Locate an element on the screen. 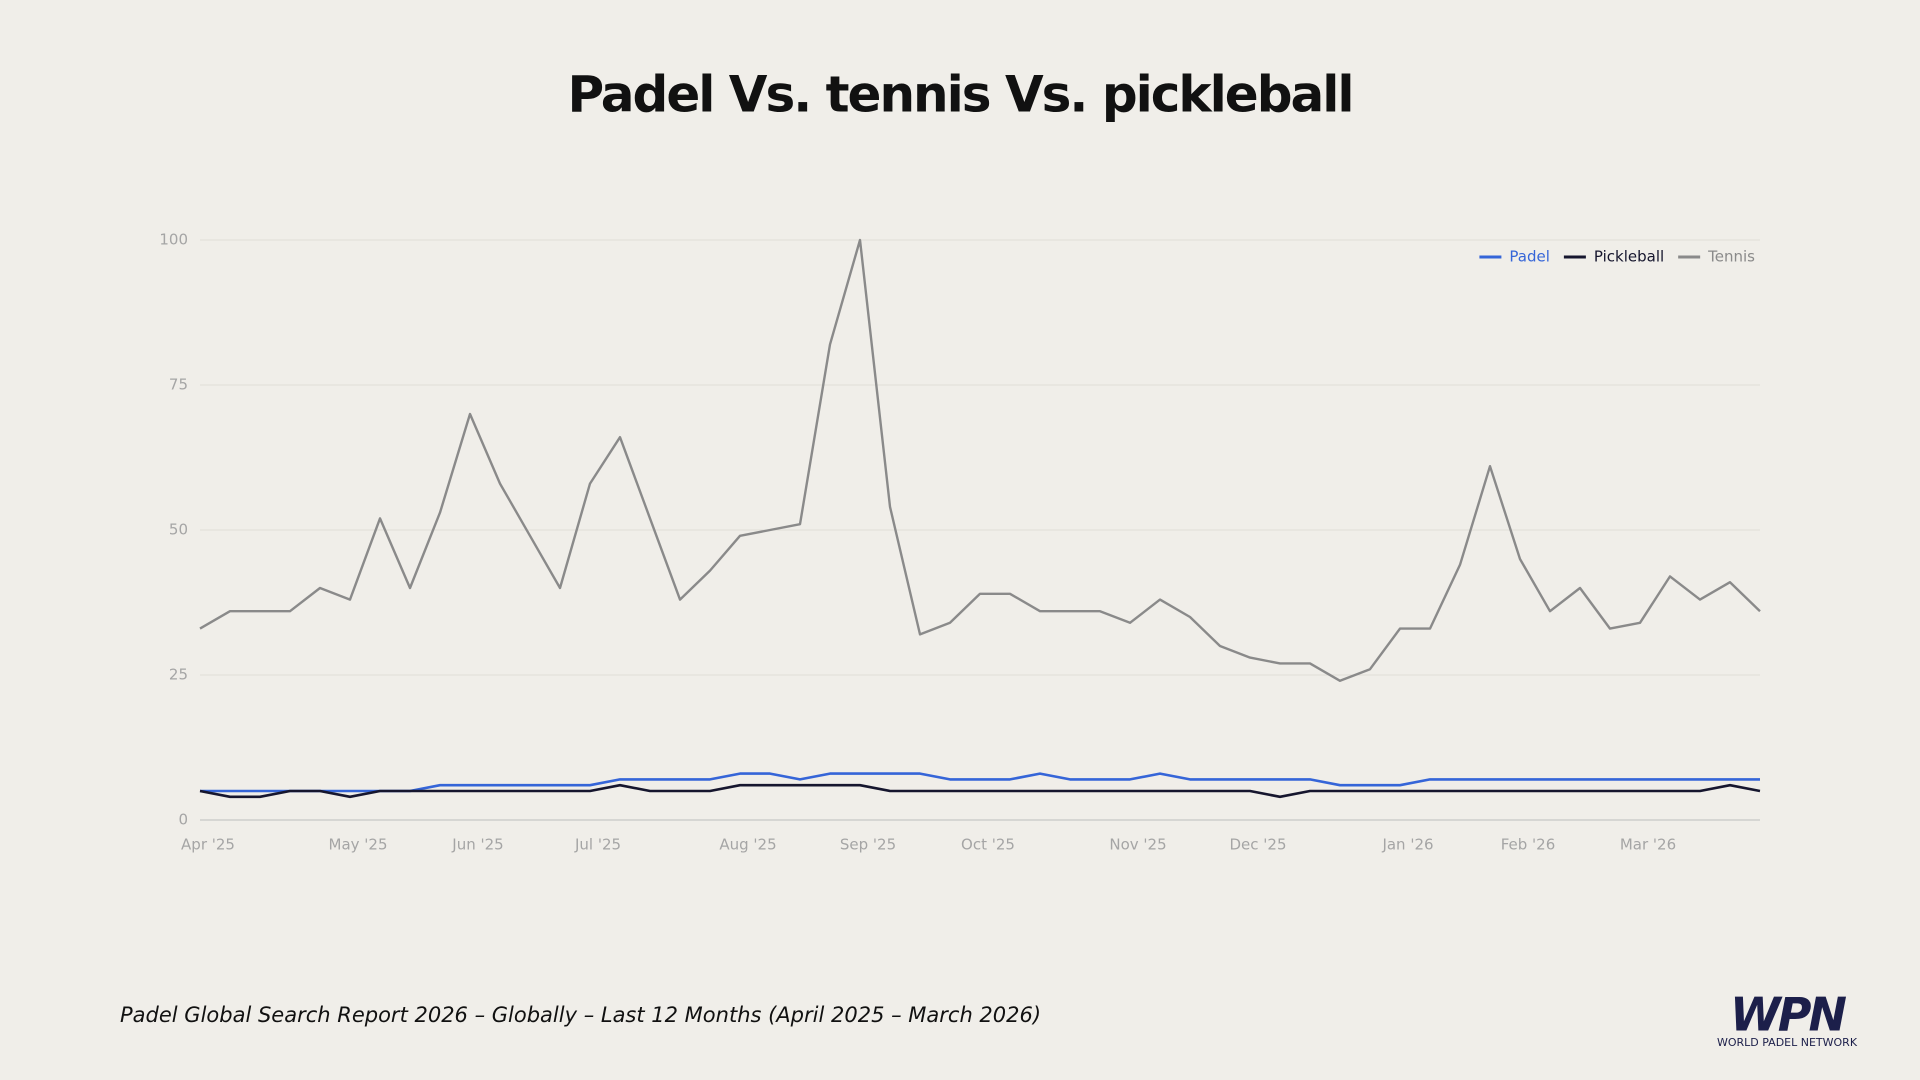  x-tick-label: Aug '25 is located at coordinates (747, 845).